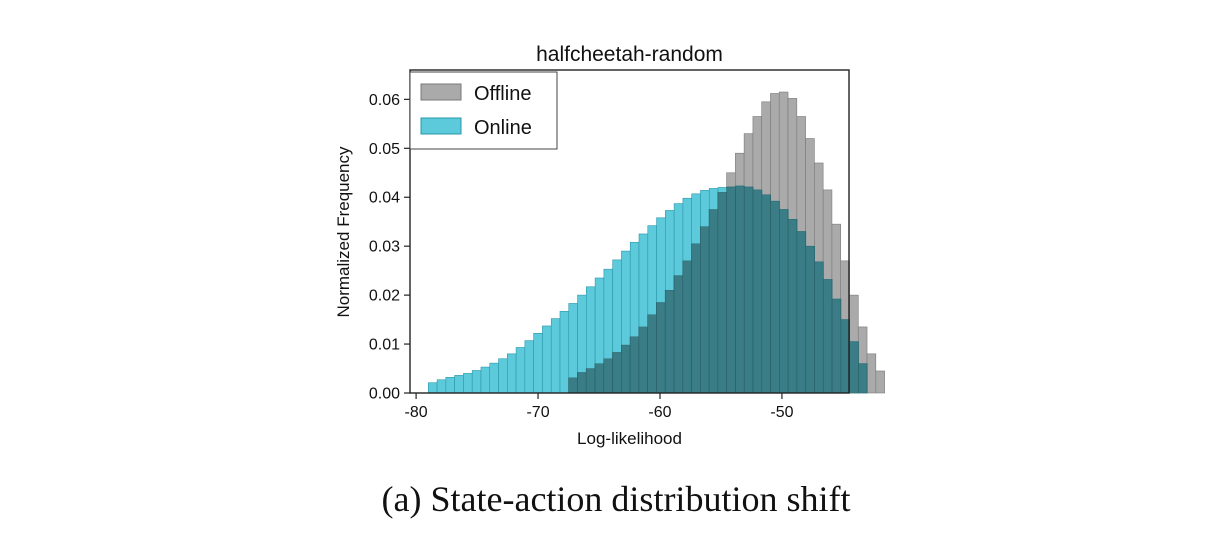 The height and width of the screenshot is (547, 1232). What do you see at coordinates (503, 128) in the screenshot?
I see `legend-label-online: Online` at bounding box center [503, 128].